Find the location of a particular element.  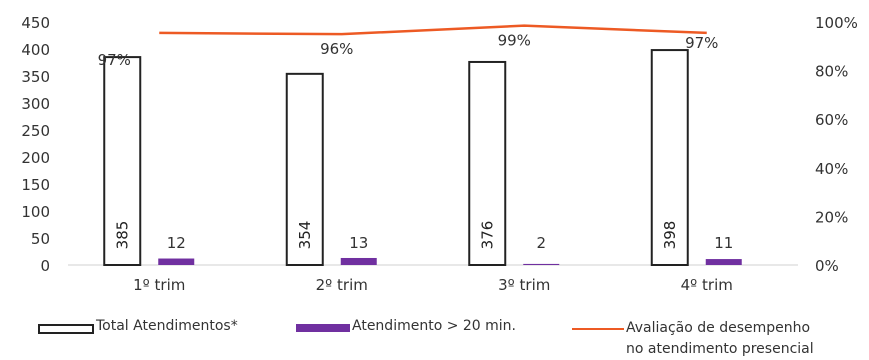

y-left-tick-label: 350 is located at coordinates (35, 77).